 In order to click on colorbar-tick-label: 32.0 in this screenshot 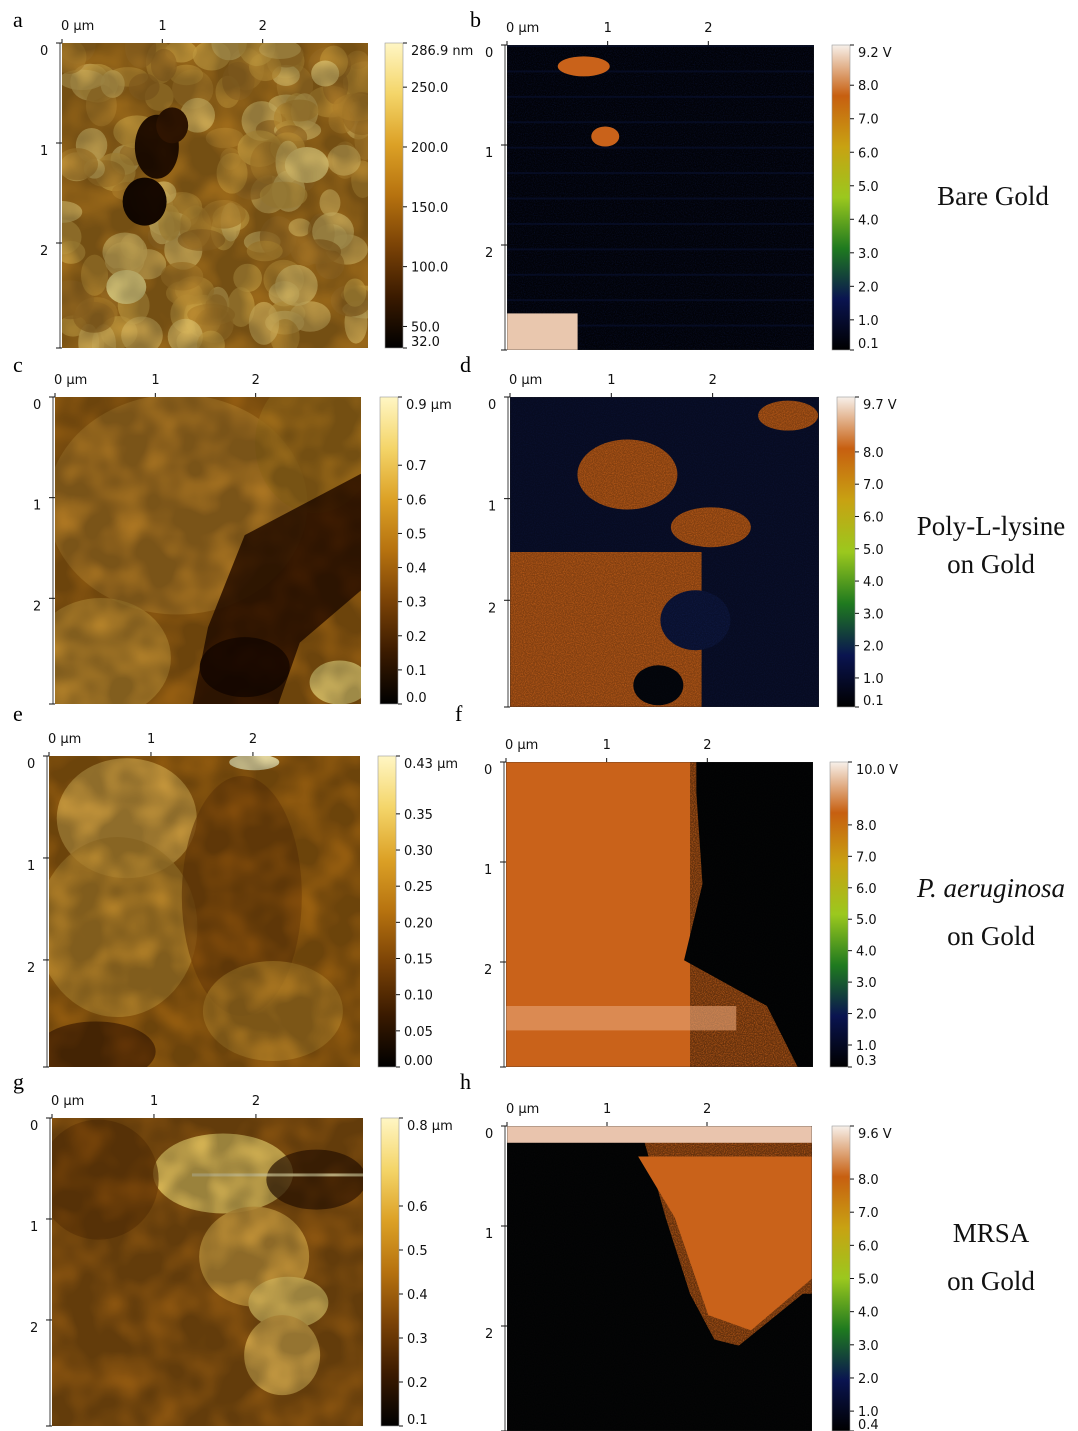, I will do `click(425, 342)`.